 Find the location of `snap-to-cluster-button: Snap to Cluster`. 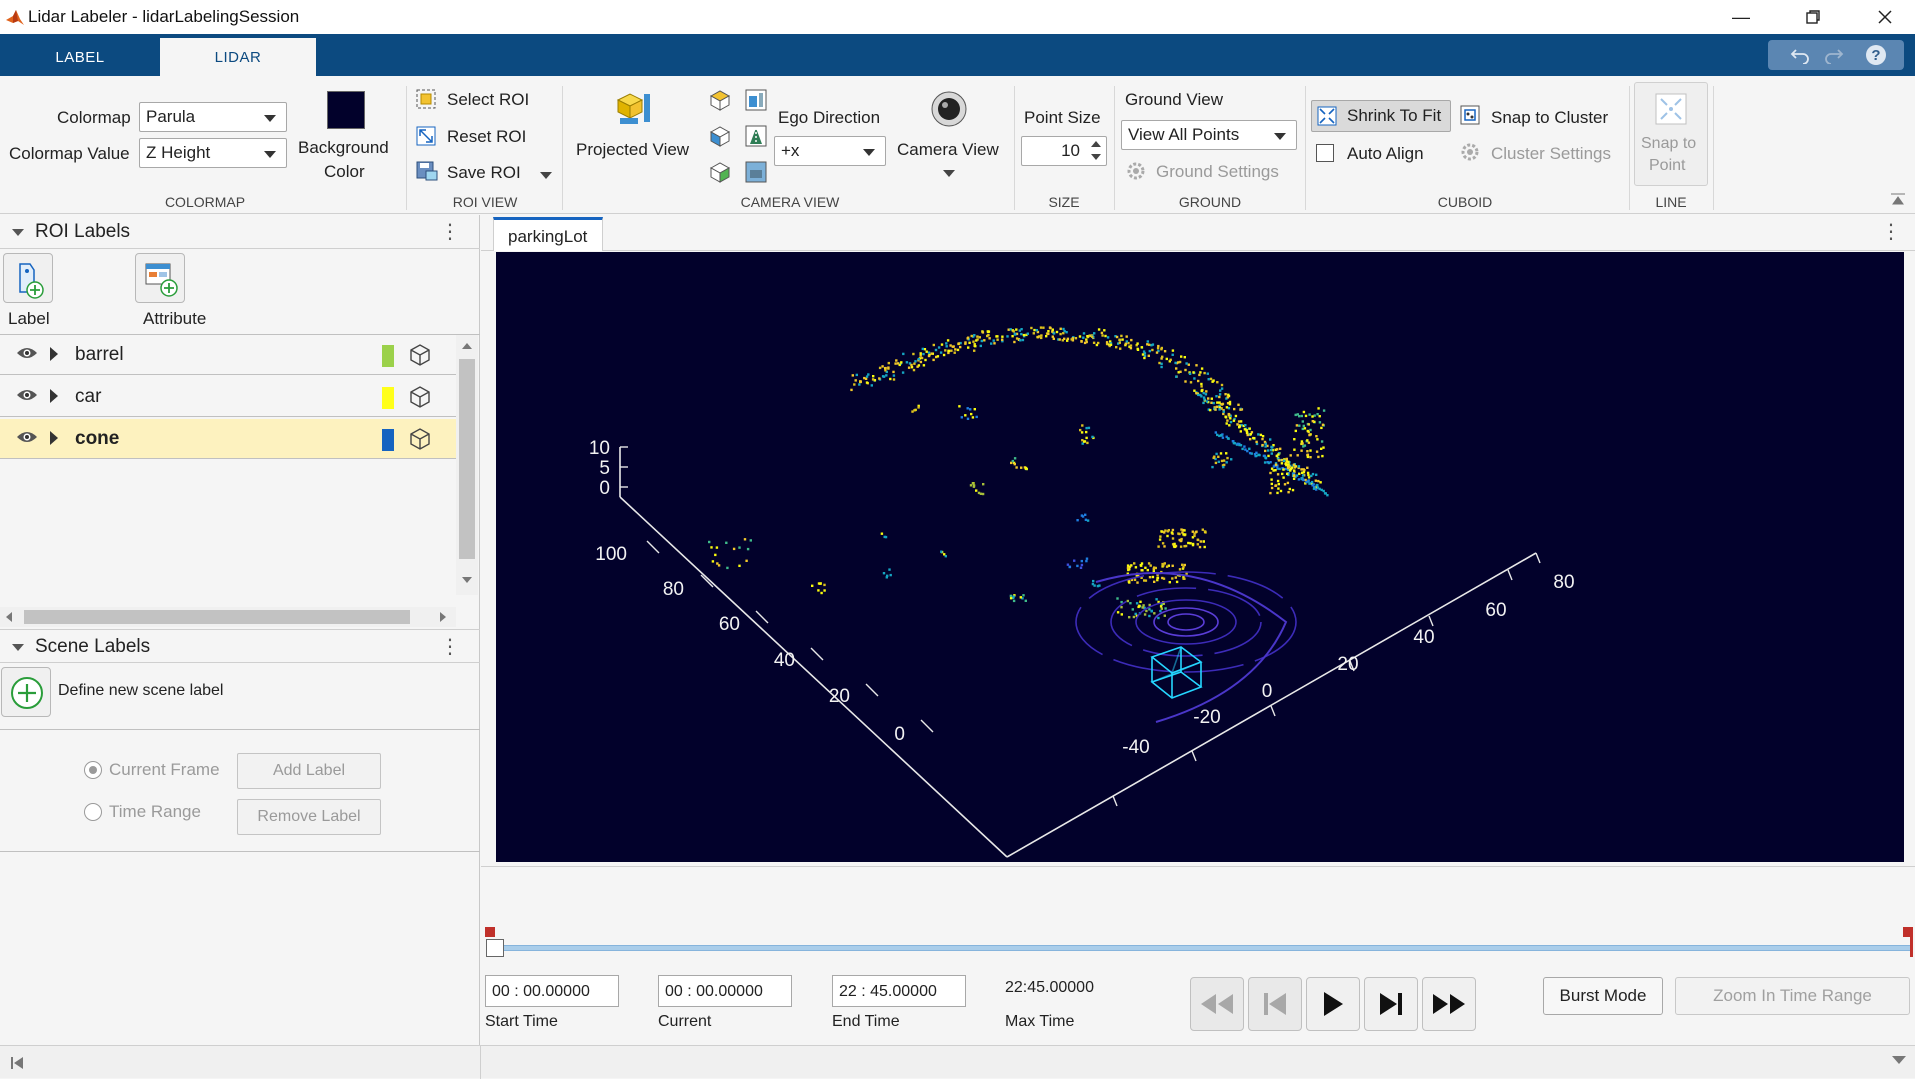

snap-to-cluster-button: Snap to Cluster is located at coordinates (1550, 117).